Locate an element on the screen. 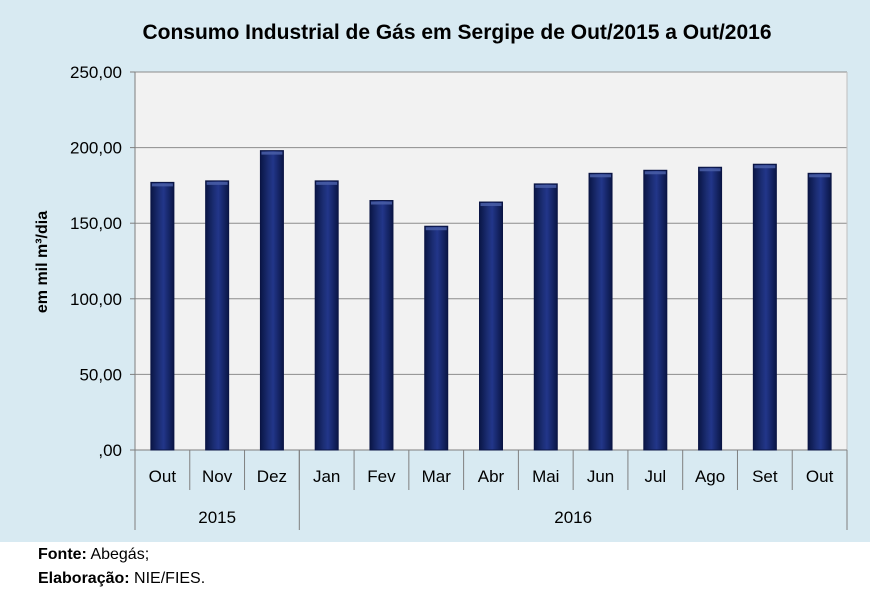 This screenshot has height=602, width=870. credit-label: Elaboração: is located at coordinates (84, 578).